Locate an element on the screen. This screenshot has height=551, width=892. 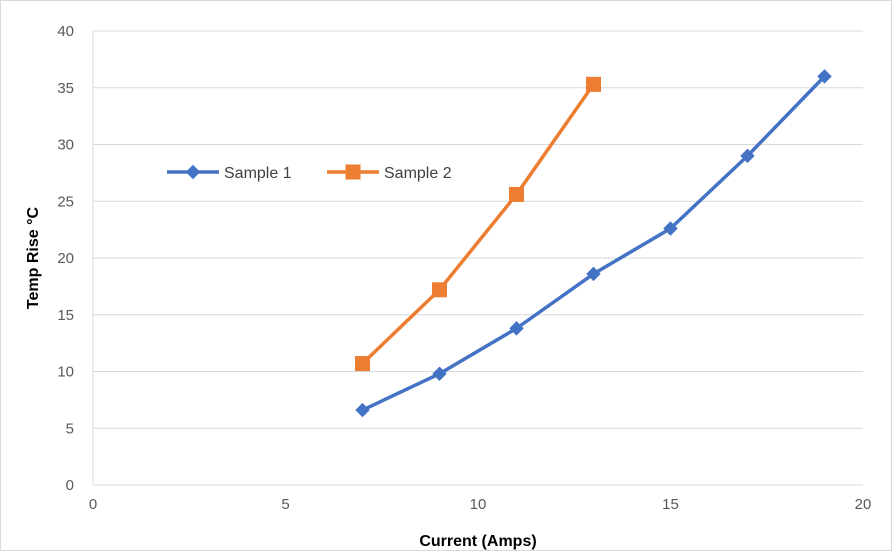
y-tick-label: 35 is located at coordinates (65, 88).